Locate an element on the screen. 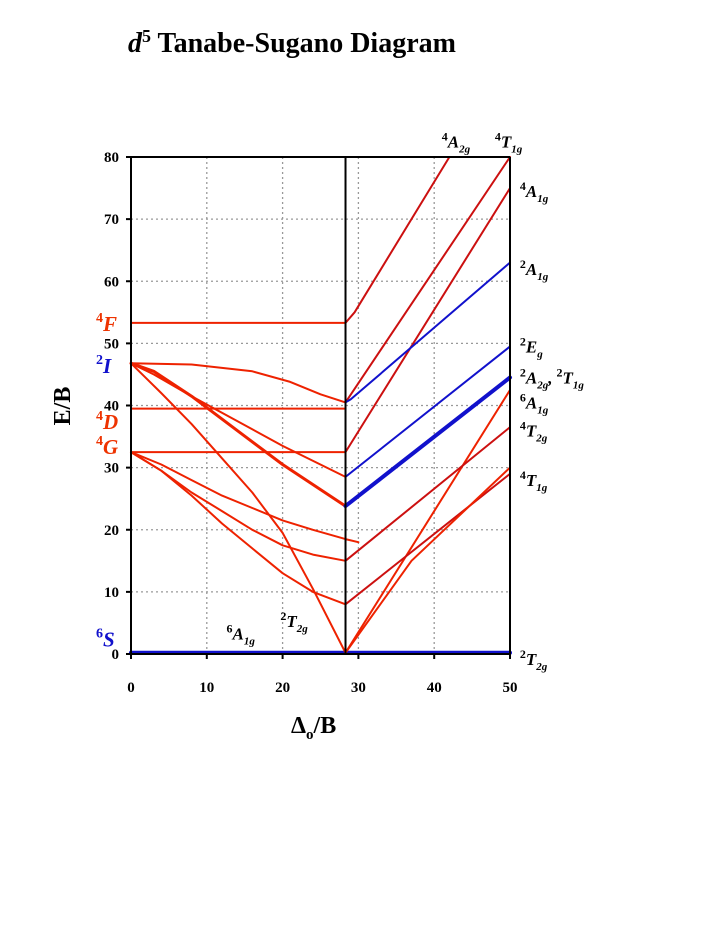 Image resolution: width=728 pixels, height=943 pixels. term-label: 4T2g is located at coordinates (534, 431).